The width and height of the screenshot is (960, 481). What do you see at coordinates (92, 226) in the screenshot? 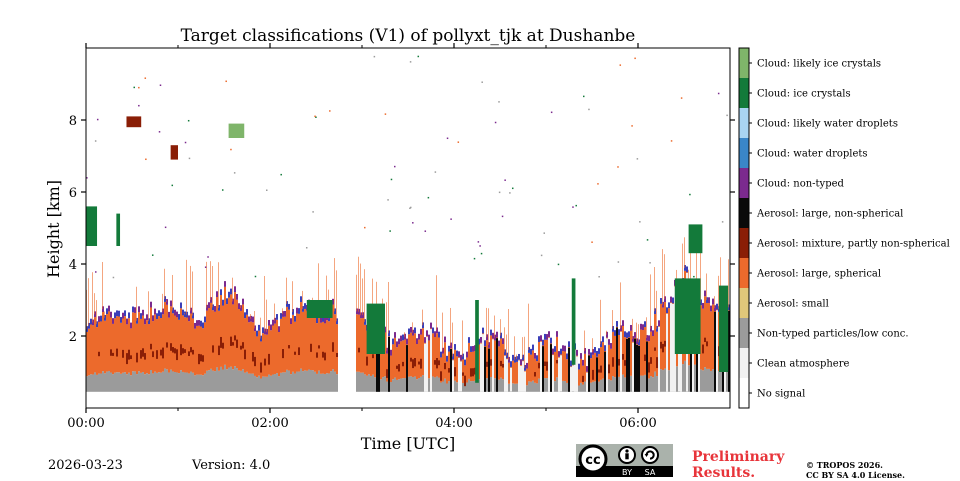
I see `cloud-feature-cloud-ice` at bounding box center [92, 226].